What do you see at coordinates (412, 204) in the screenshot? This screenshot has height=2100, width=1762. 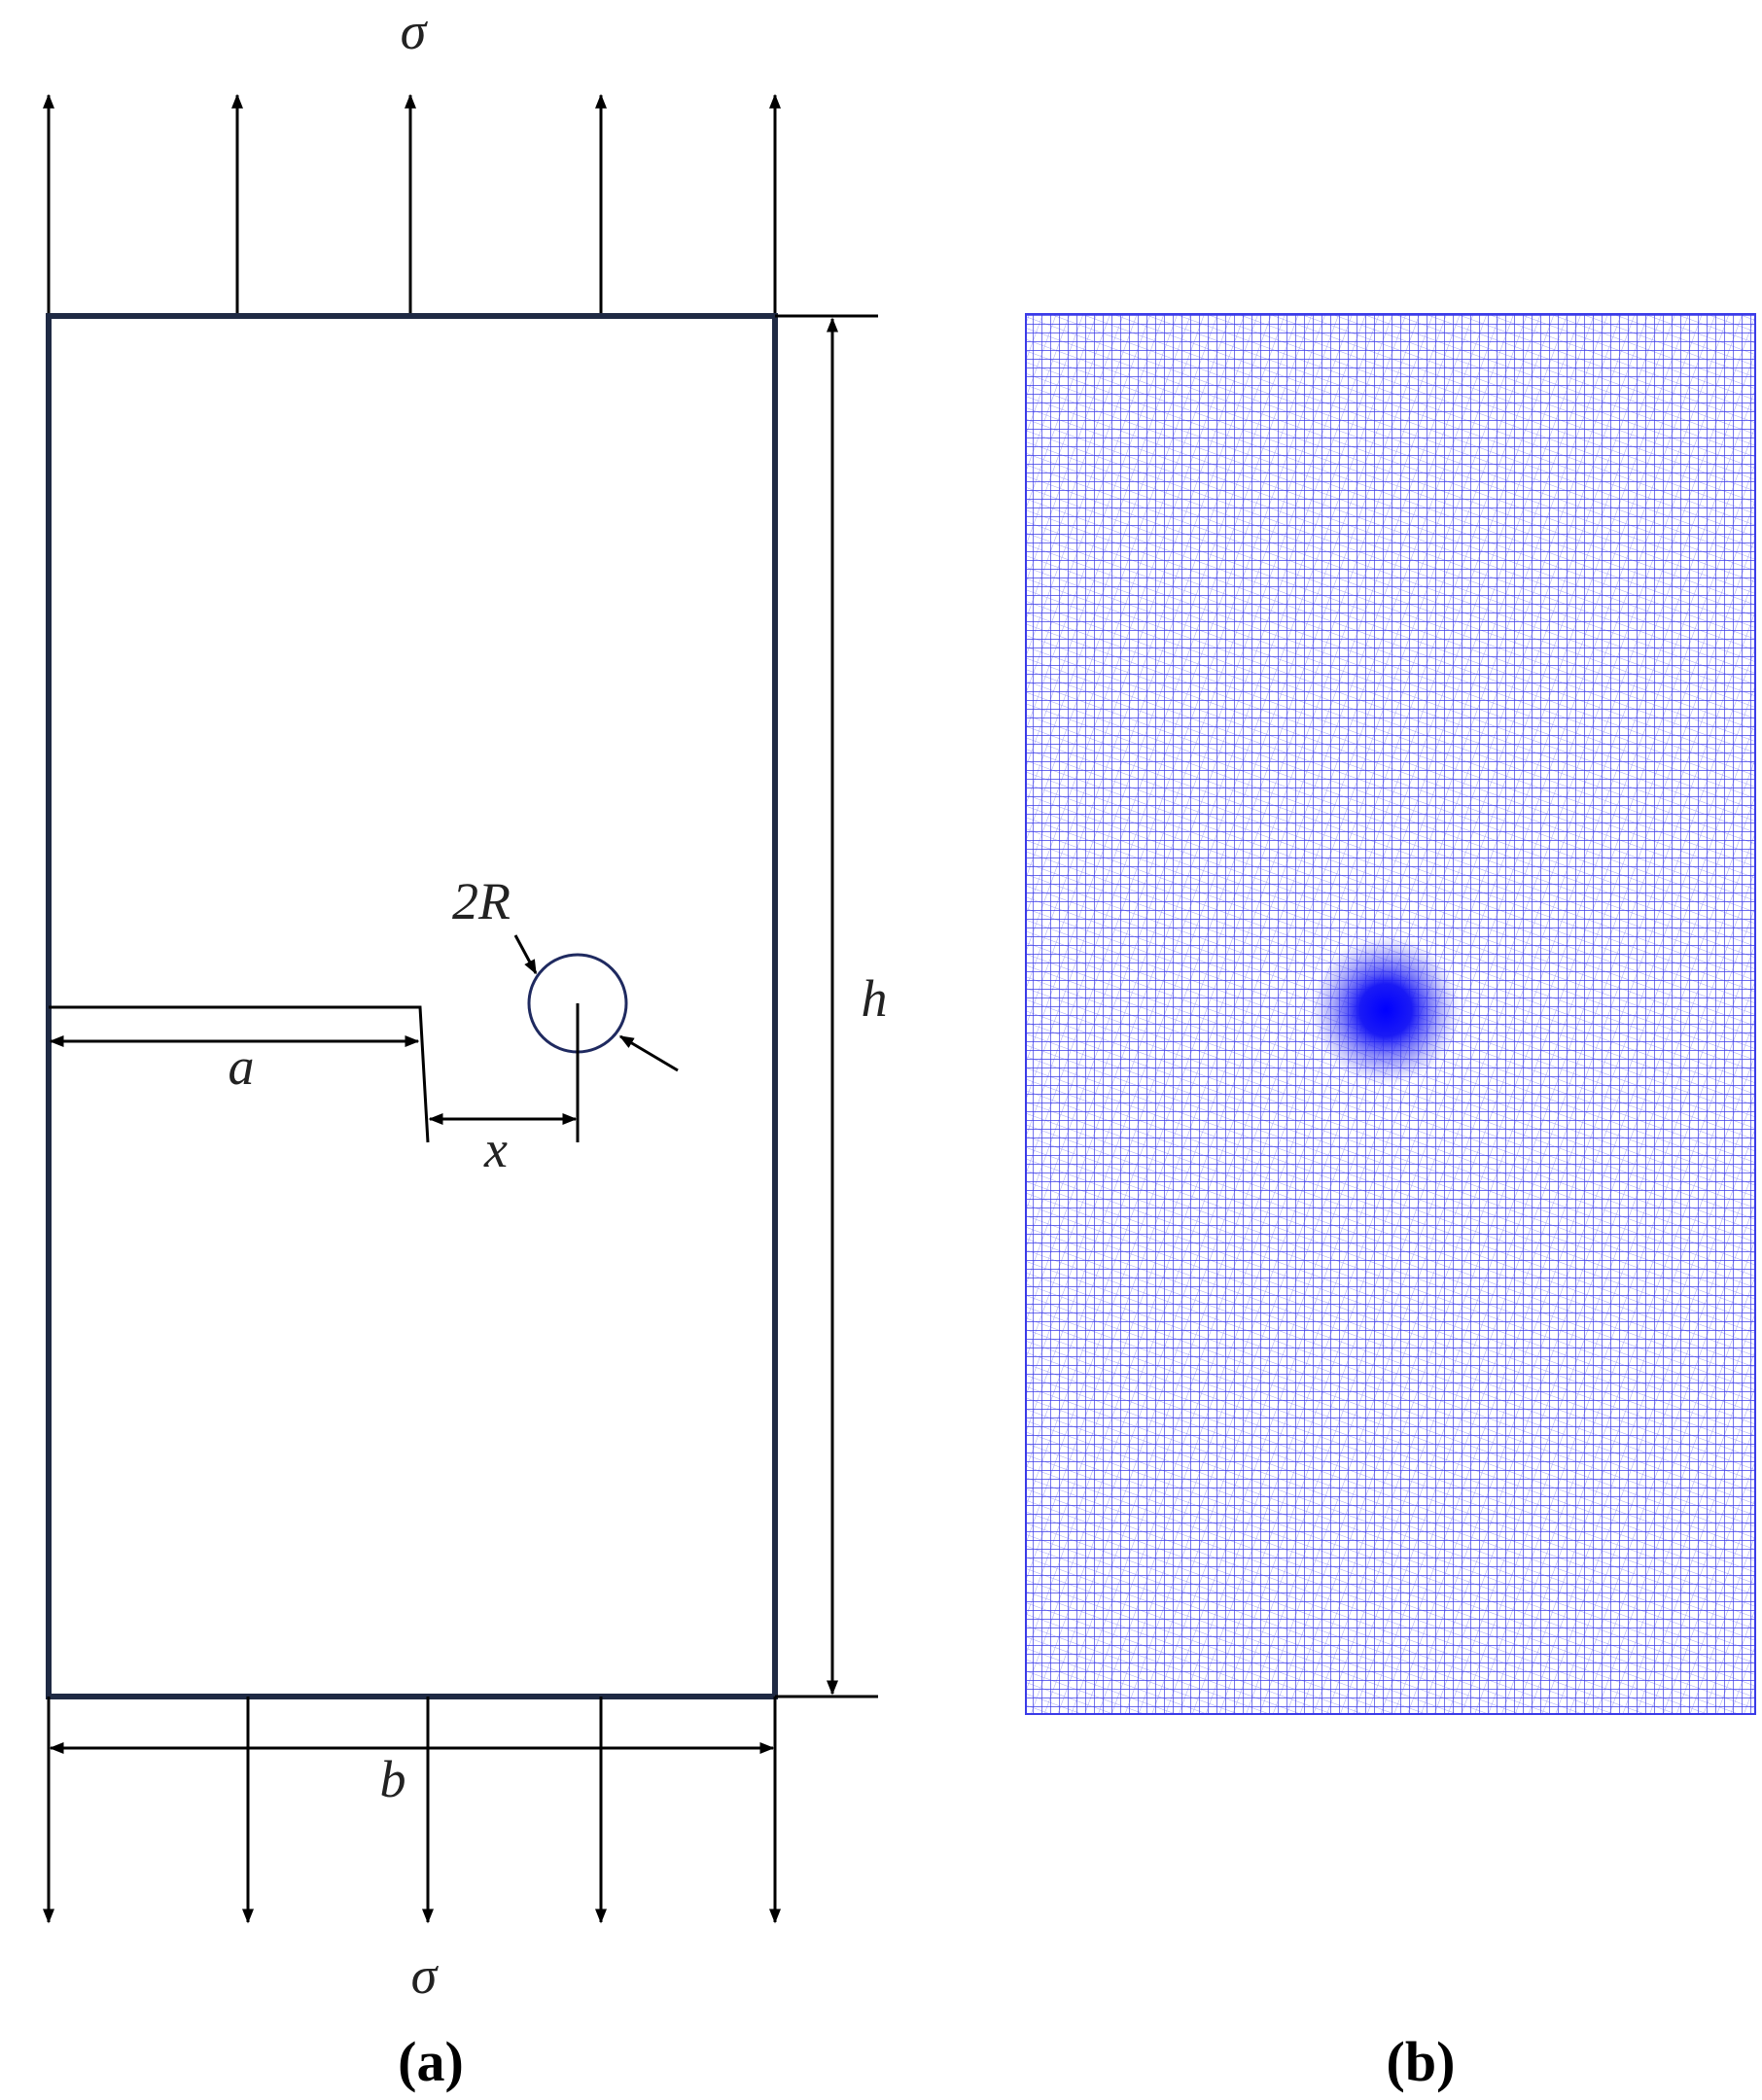 I see `load-arrows-top` at bounding box center [412, 204].